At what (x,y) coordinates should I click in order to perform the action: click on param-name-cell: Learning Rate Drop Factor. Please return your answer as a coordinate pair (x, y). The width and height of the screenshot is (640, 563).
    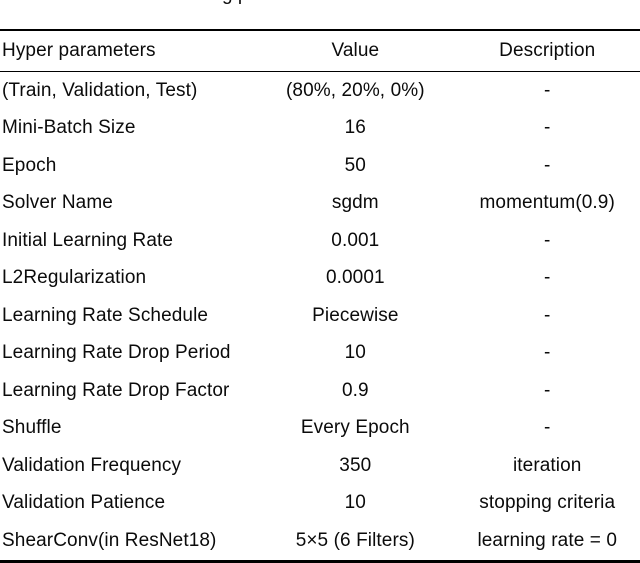
    Looking at the image, I should click on (116, 390).